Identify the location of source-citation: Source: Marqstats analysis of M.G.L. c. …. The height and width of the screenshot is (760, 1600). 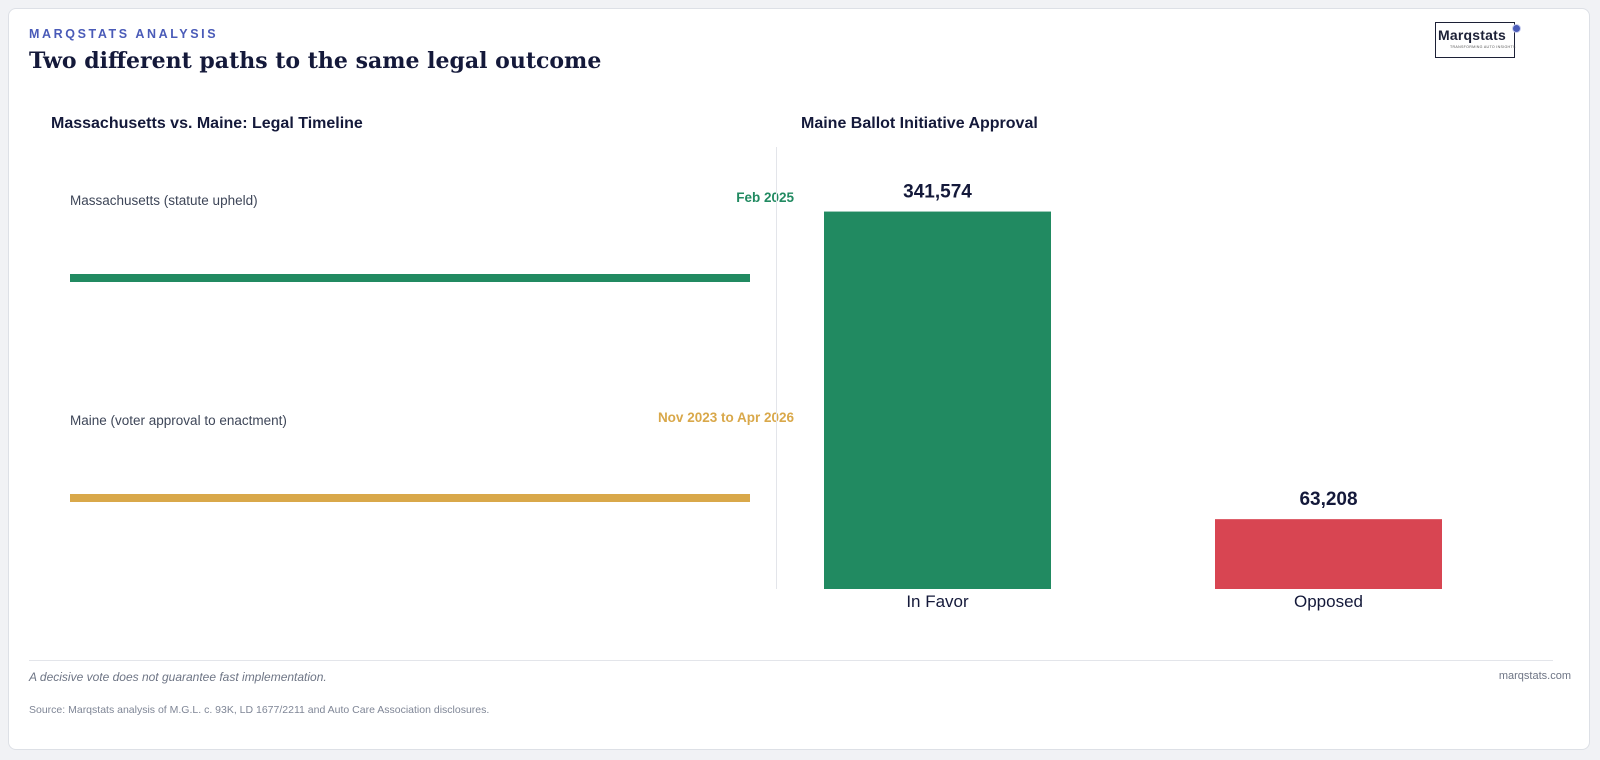
(259, 710).